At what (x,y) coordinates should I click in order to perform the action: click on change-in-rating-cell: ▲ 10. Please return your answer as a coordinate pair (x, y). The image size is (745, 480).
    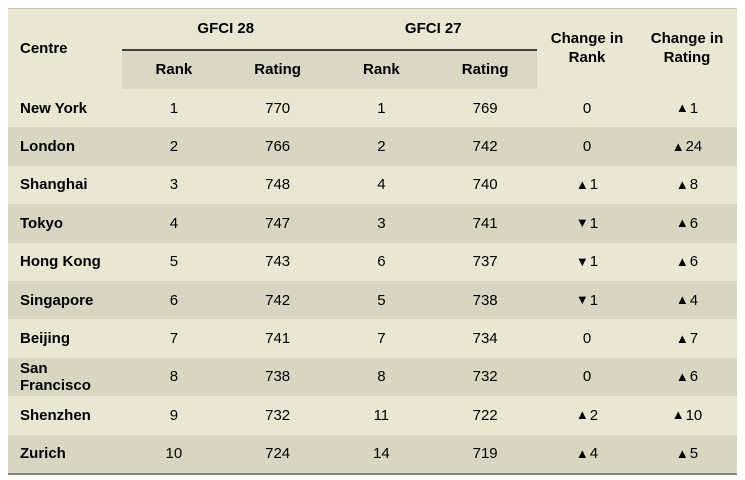
    Looking at the image, I should click on (687, 415).